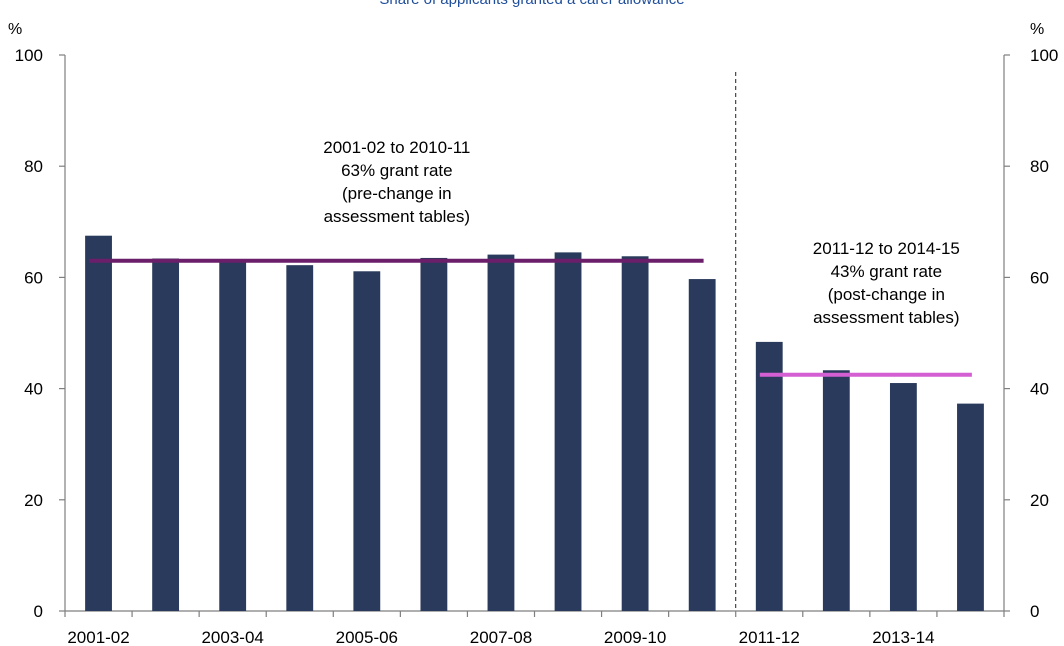  I want to click on y-unit-right: %, so click(1037, 29).